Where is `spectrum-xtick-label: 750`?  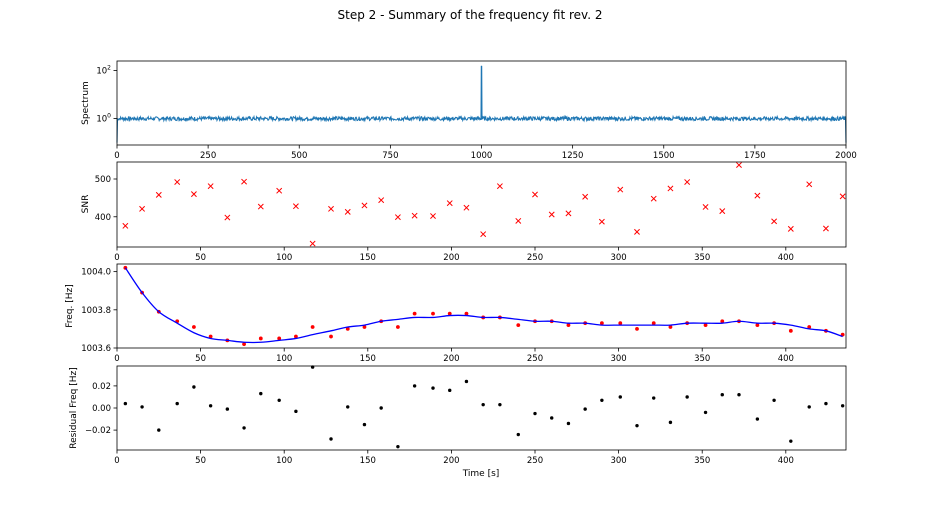
spectrum-xtick-label: 750 is located at coordinates (390, 156).